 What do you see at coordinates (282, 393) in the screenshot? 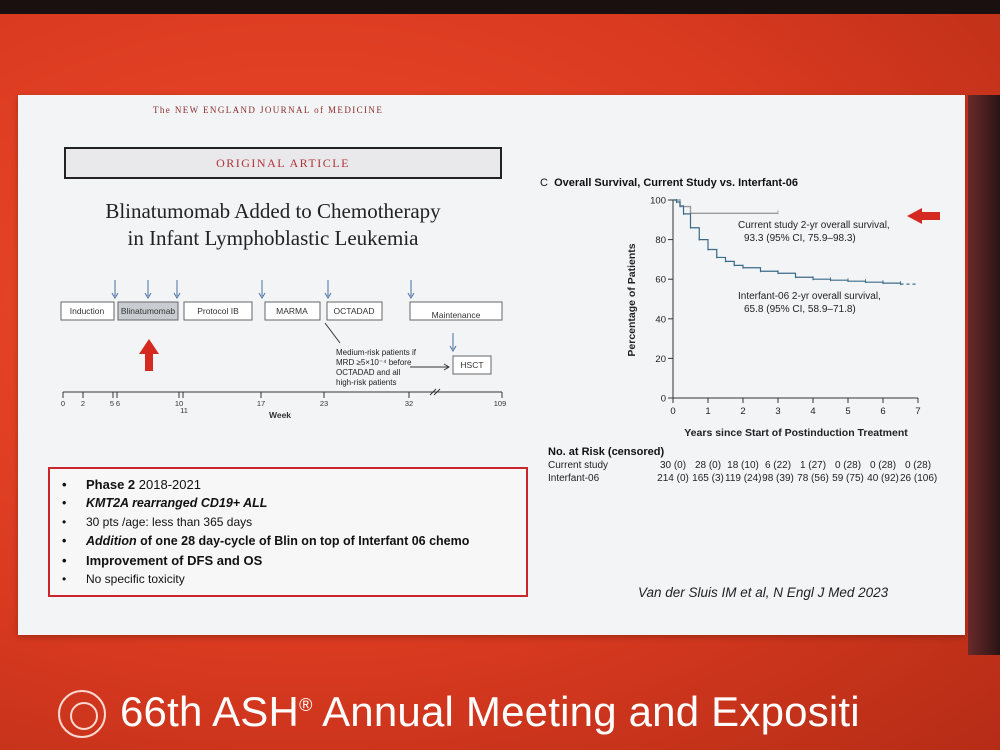
I see `week-axis` at bounding box center [282, 393].